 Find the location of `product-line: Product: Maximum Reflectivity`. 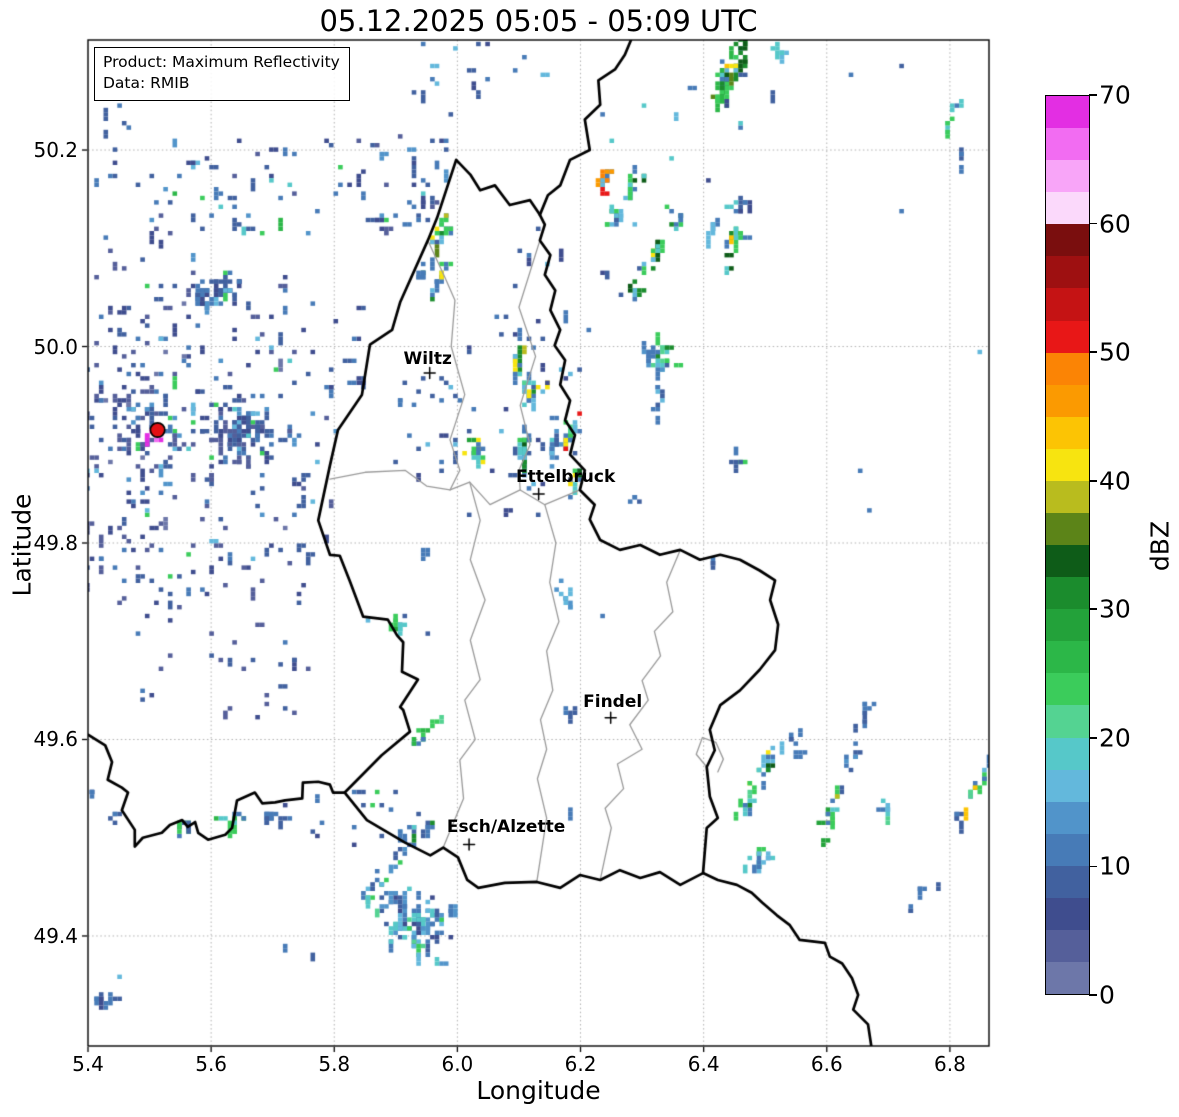

product-line: Product: Maximum Reflectivity is located at coordinates (221, 62).